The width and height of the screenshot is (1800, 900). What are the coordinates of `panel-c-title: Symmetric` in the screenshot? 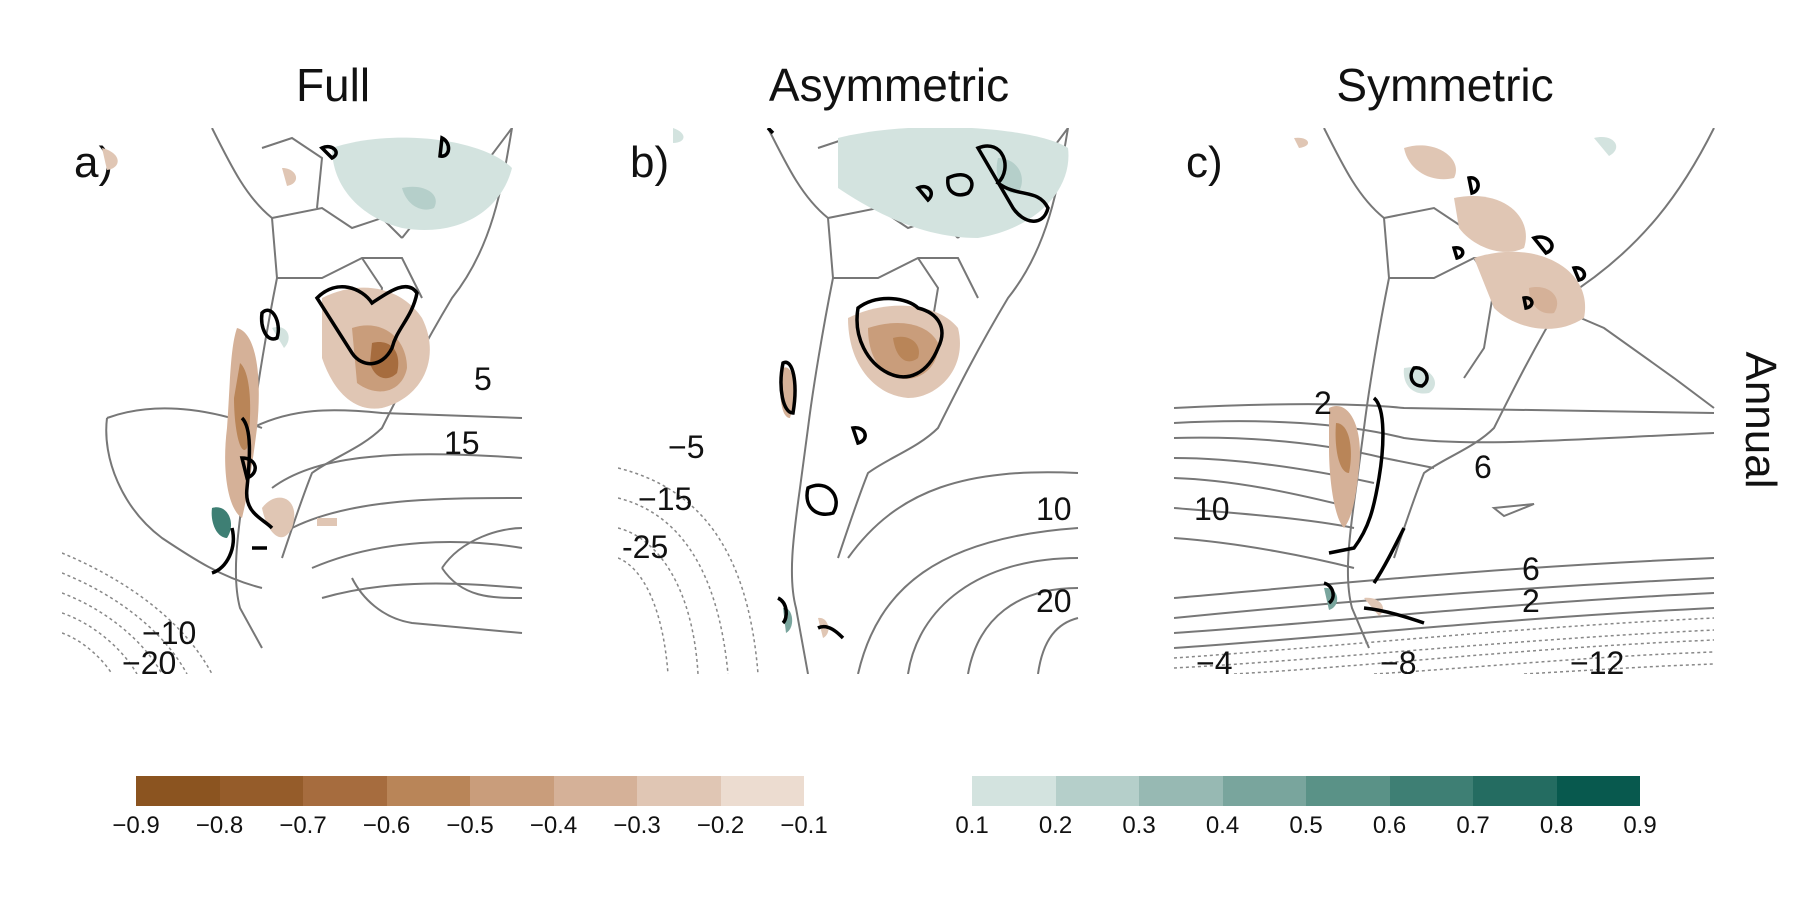 It's located at (1445, 85).